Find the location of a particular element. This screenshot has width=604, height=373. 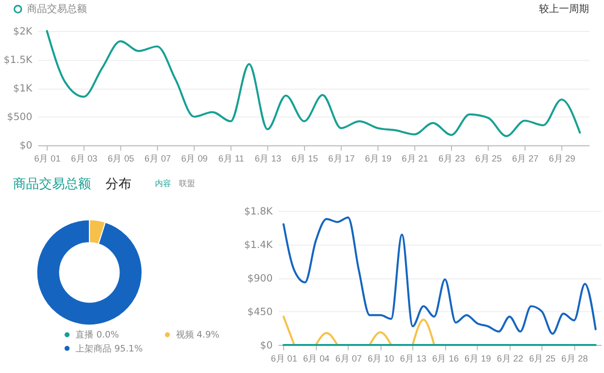

x-tick-label: 6月 16 is located at coordinates (445, 358).